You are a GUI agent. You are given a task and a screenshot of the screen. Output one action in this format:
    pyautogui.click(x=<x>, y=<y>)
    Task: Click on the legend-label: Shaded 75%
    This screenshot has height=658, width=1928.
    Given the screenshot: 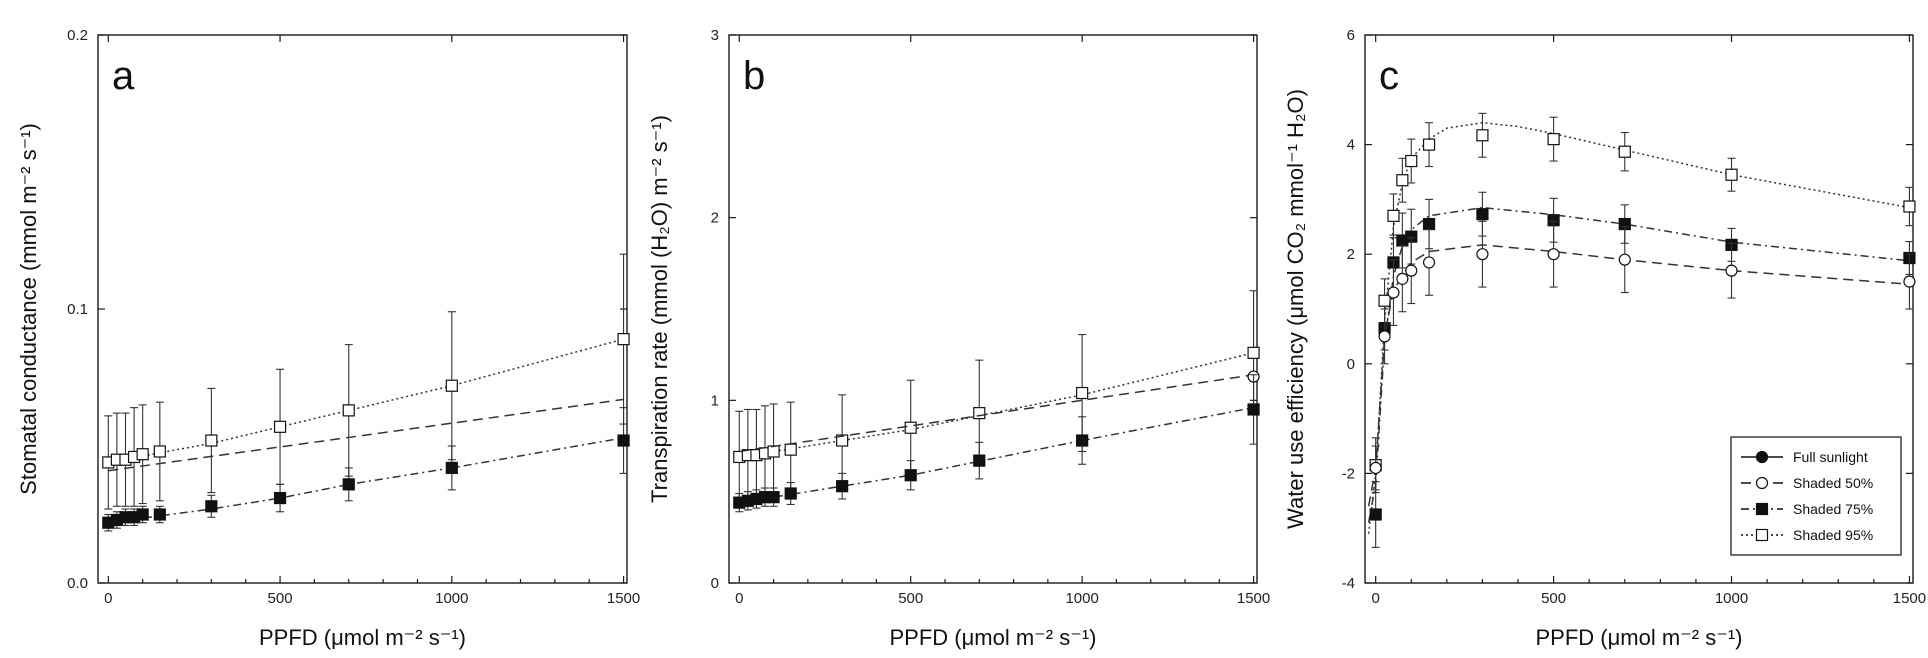 What is the action you would take?
    pyautogui.click(x=1833, y=509)
    